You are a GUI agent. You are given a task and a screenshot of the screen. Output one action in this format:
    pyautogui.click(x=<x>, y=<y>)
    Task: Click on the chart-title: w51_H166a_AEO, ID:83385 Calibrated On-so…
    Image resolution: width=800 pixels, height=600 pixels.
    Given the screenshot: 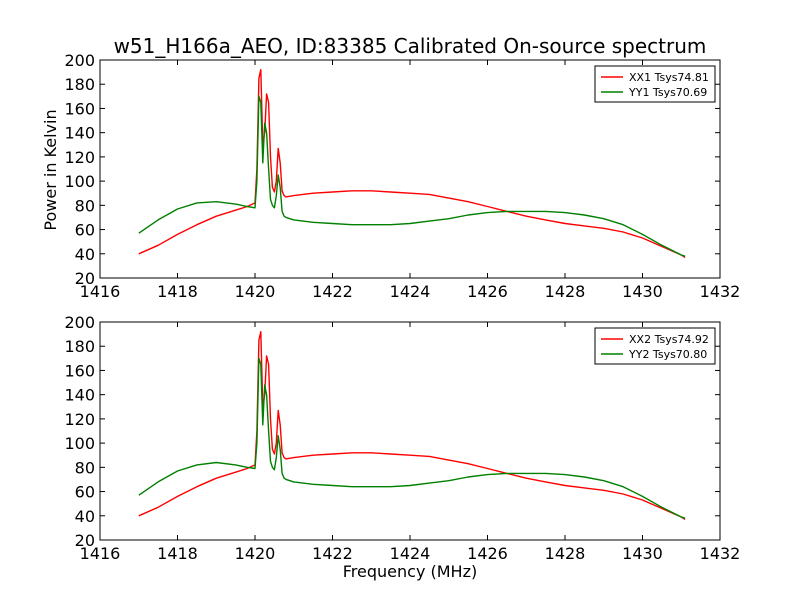 What is the action you would take?
    pyautogui.click(x=410, y=46)
    